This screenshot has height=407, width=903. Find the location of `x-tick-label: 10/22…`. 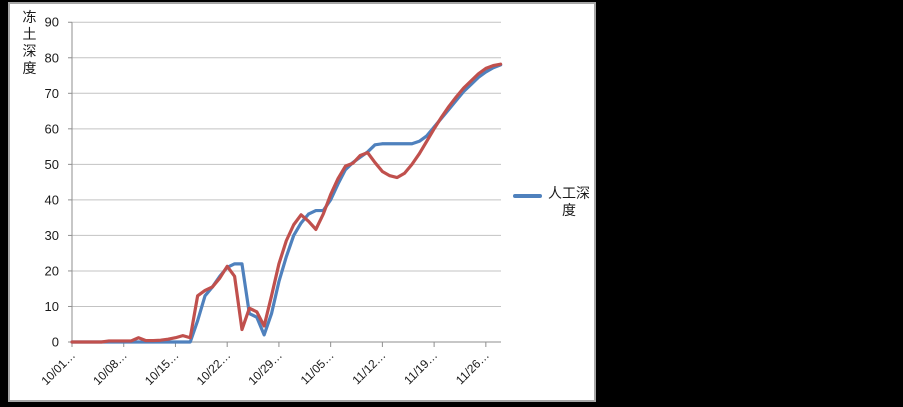

x-tick-label: 10/22… is located at coordinates (214, 368).